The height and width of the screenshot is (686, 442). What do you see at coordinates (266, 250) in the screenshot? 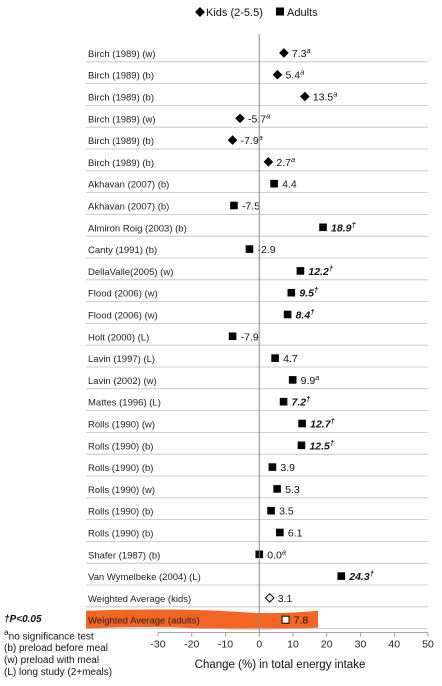
I see `data-label: -2.9` at bounding box center [266, 250].